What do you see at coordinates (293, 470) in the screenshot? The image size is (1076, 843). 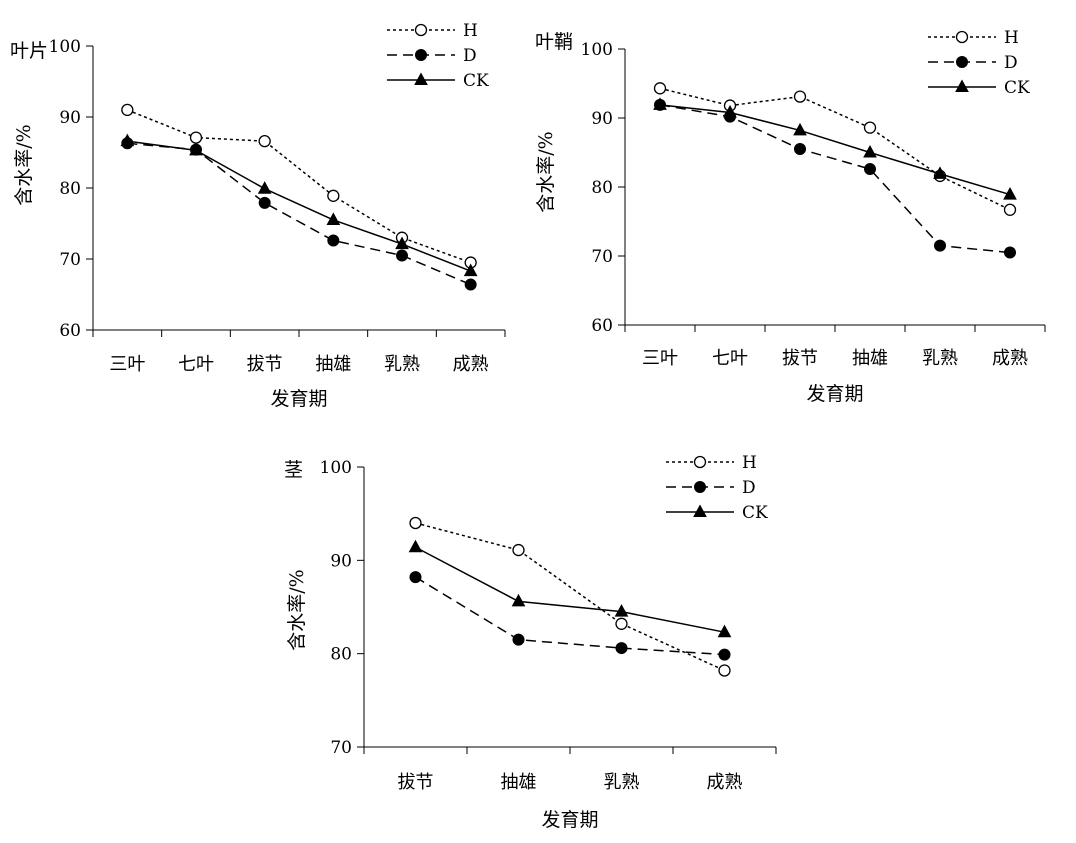 I see `panel-title: 茎` at bounding box center [293, 470].